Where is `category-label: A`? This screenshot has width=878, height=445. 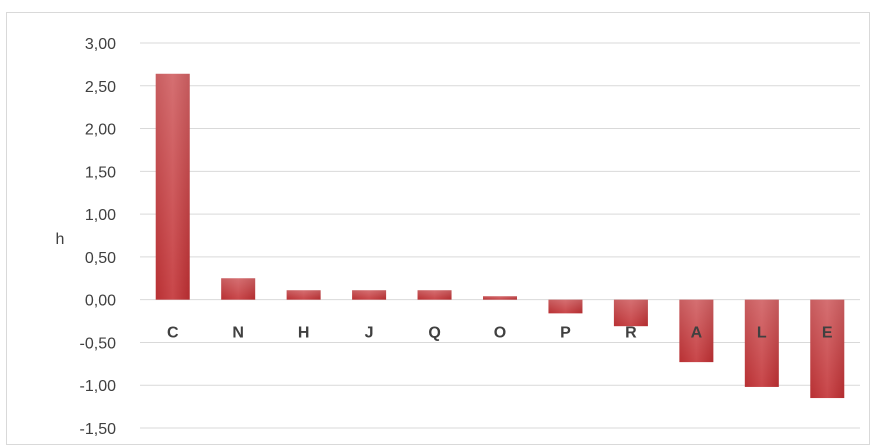
category-label: A is located at coordinates (697, 333).